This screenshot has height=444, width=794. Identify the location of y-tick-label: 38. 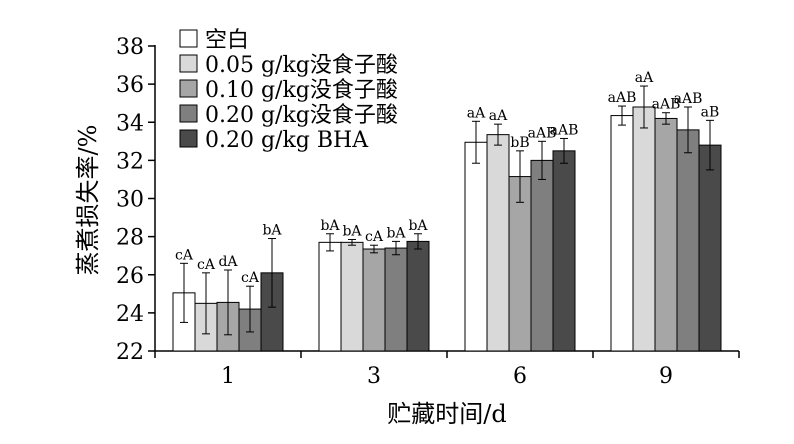
(130, 47).